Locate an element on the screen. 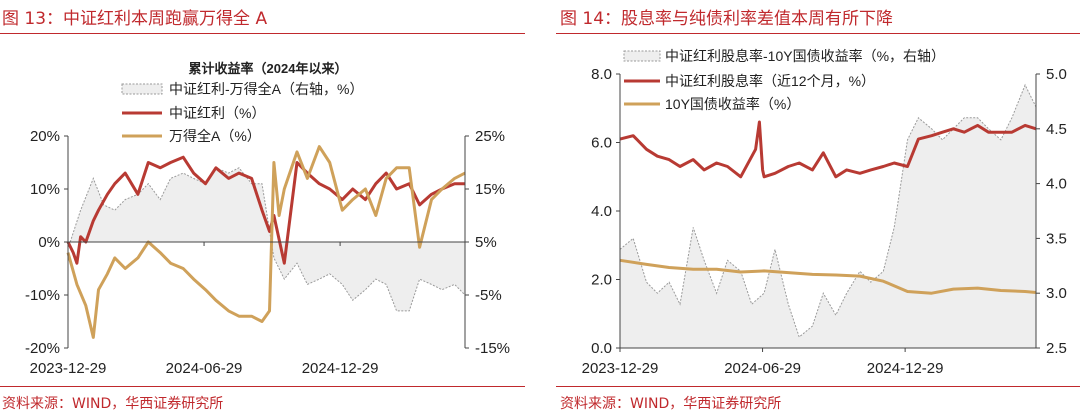 This screenshot has height=413, width=1080. left-tick-label: 2.0 is located at coordinates (601, 280).